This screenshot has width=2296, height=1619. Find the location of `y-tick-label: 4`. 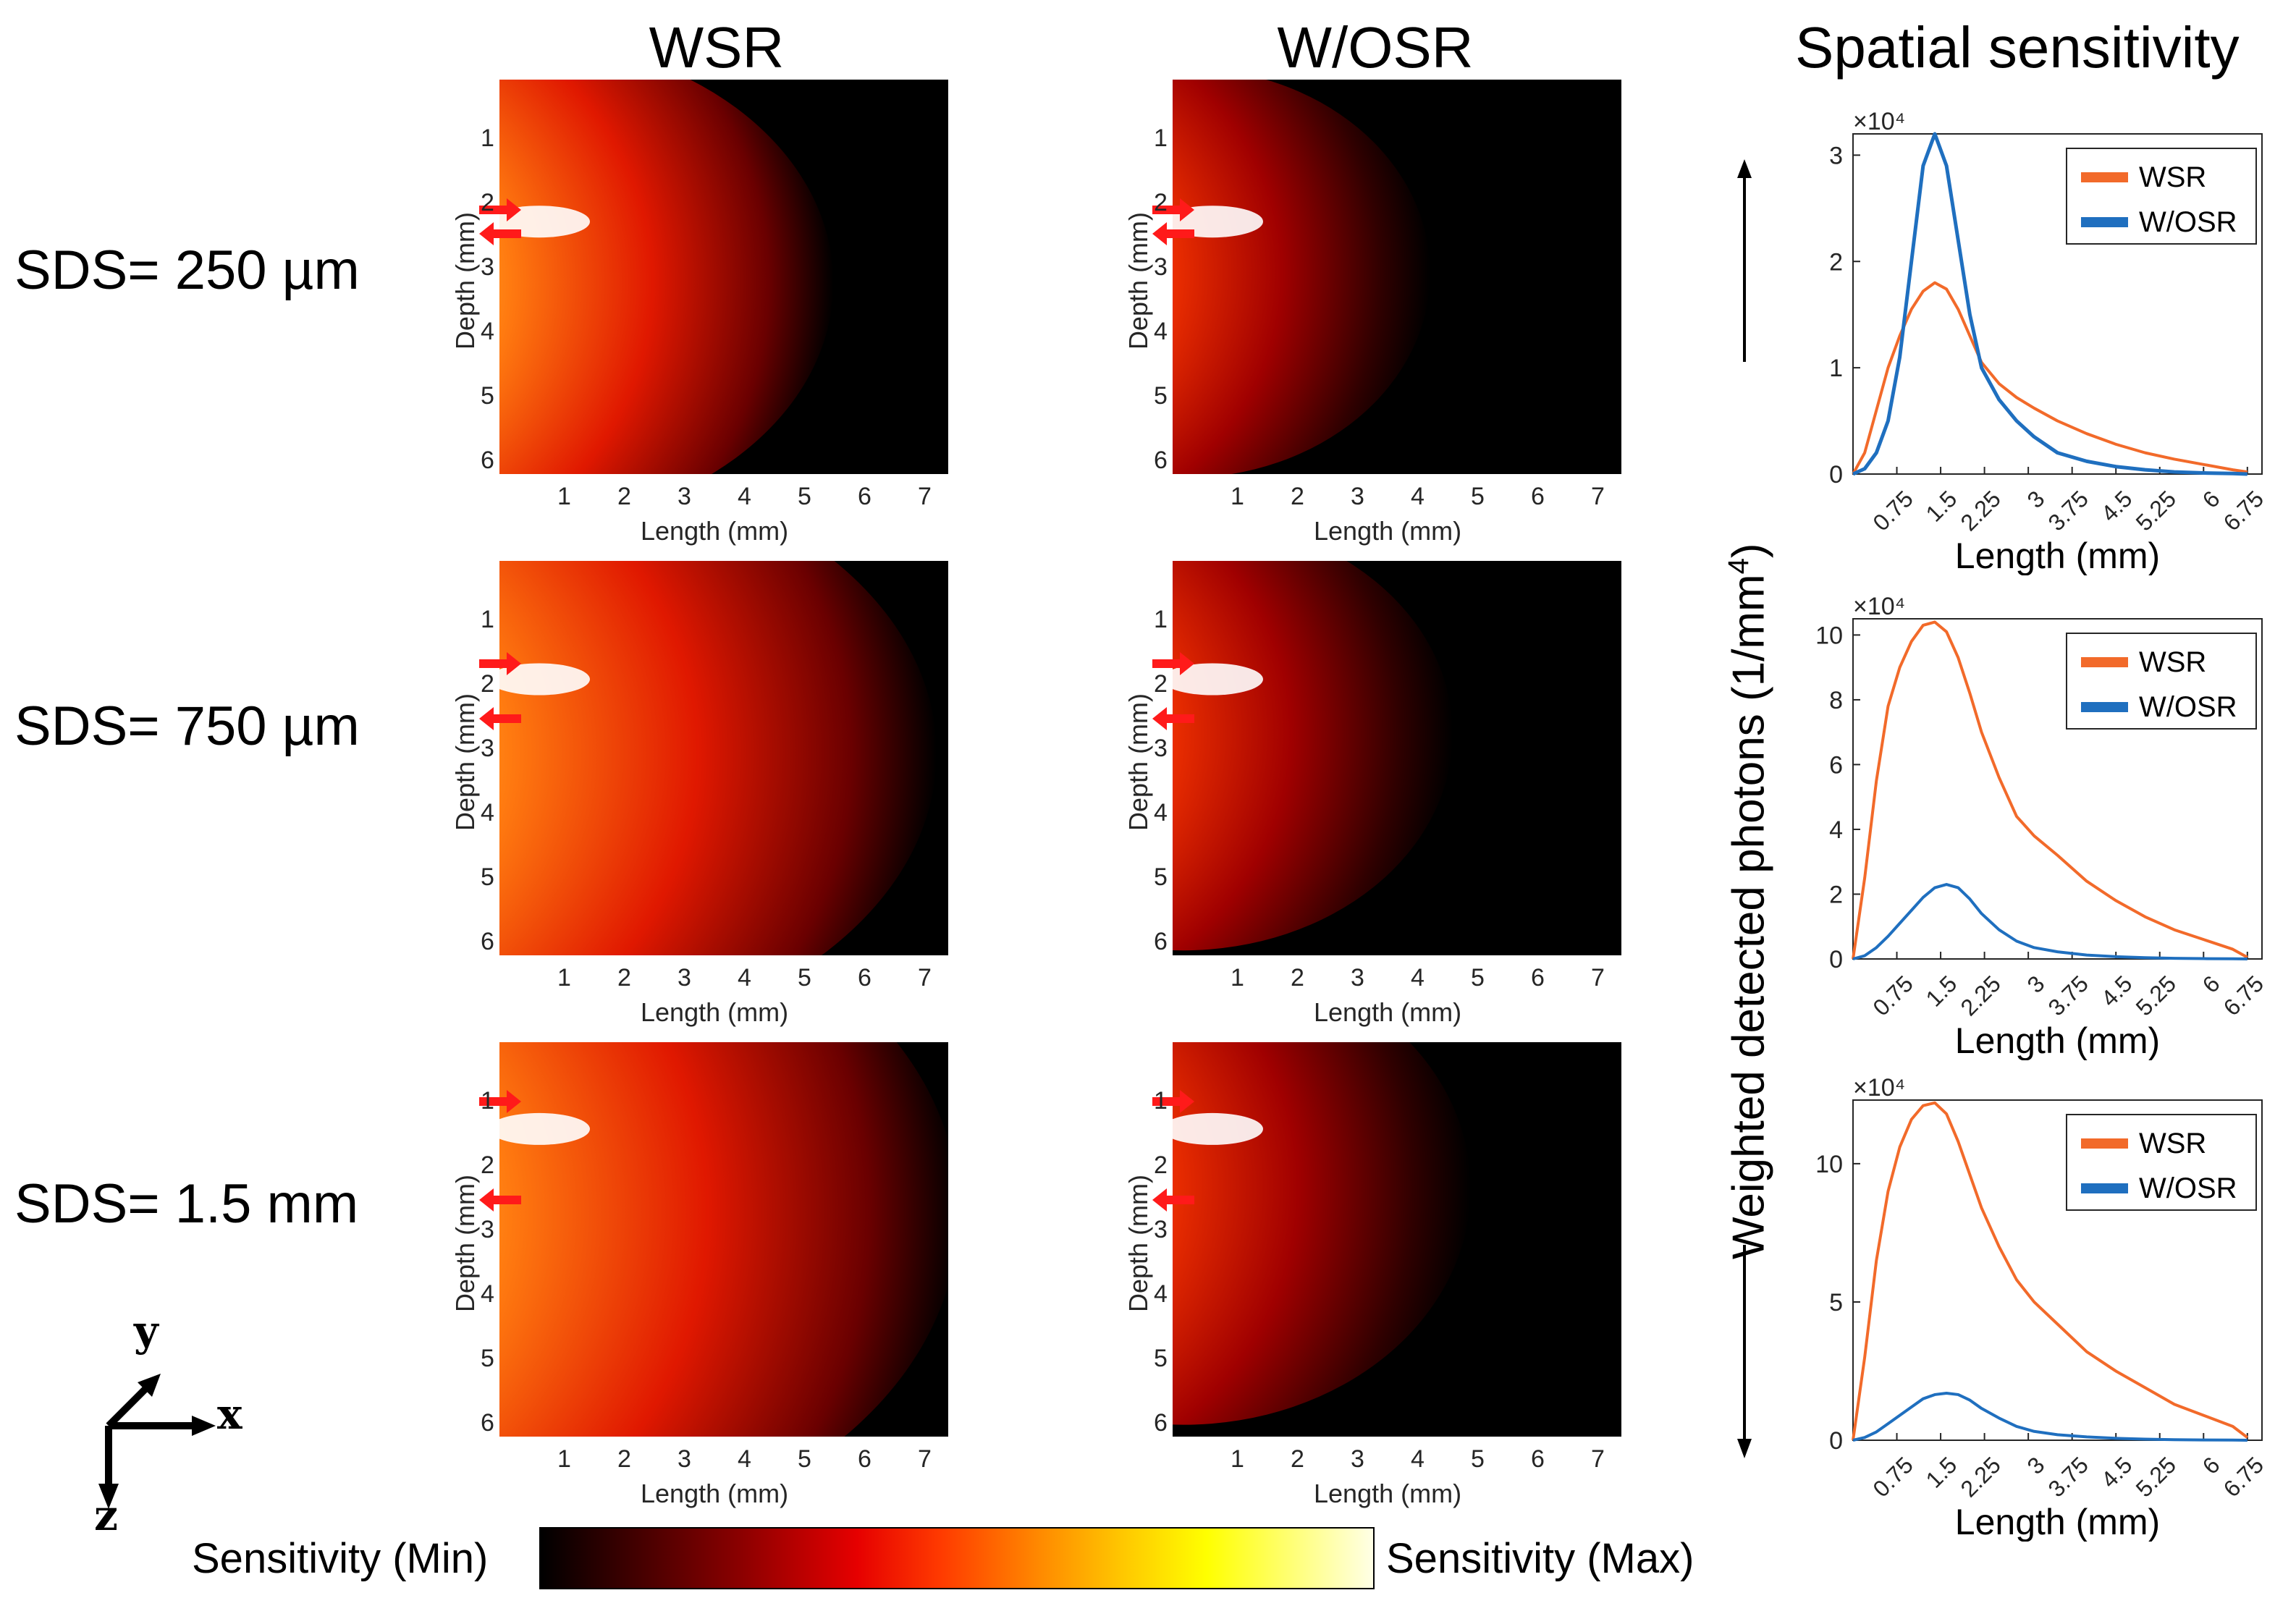

y-tick-label: 4 is located at coordinates (1836, 830).